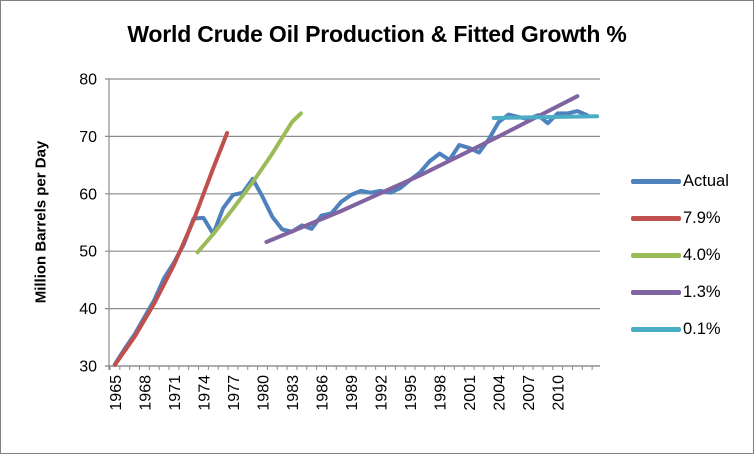 The image size is (754, 454). What do you see at coordinates (441, 393) in the screenshot?
I see `x-tick-label: 1998` at bounding box center [441, 393].